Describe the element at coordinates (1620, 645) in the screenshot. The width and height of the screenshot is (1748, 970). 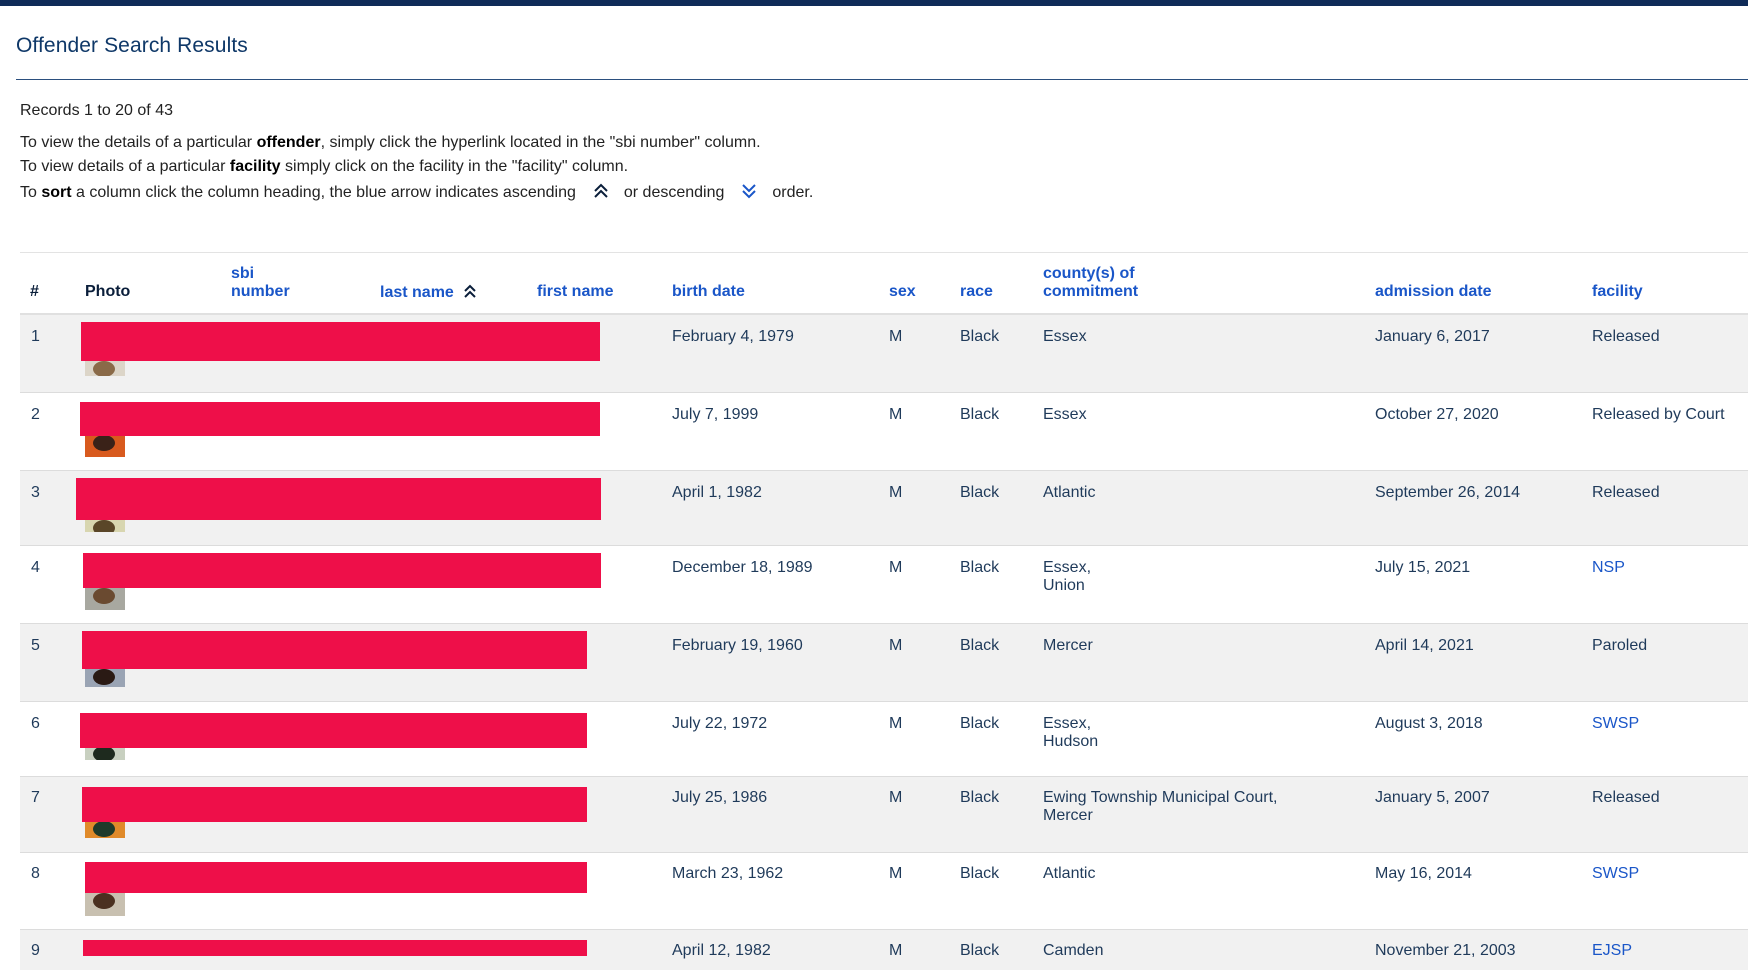
I see `cell-facility: Paroled` at that location.